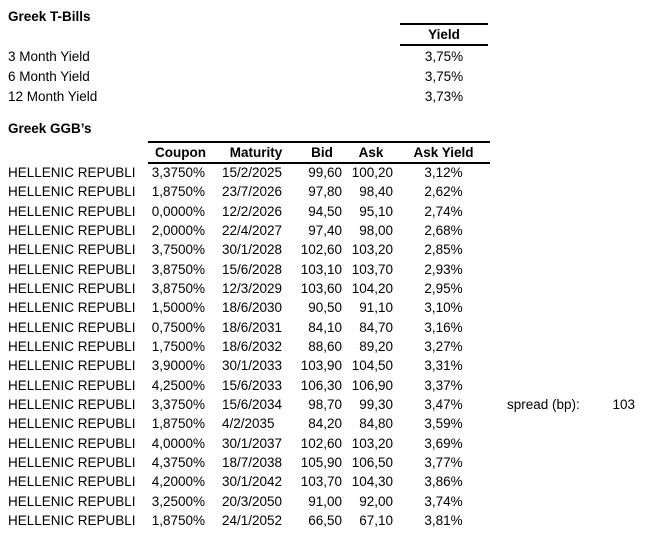  I want to click on bond-ask-cell: 100,20, so click(372, 173).